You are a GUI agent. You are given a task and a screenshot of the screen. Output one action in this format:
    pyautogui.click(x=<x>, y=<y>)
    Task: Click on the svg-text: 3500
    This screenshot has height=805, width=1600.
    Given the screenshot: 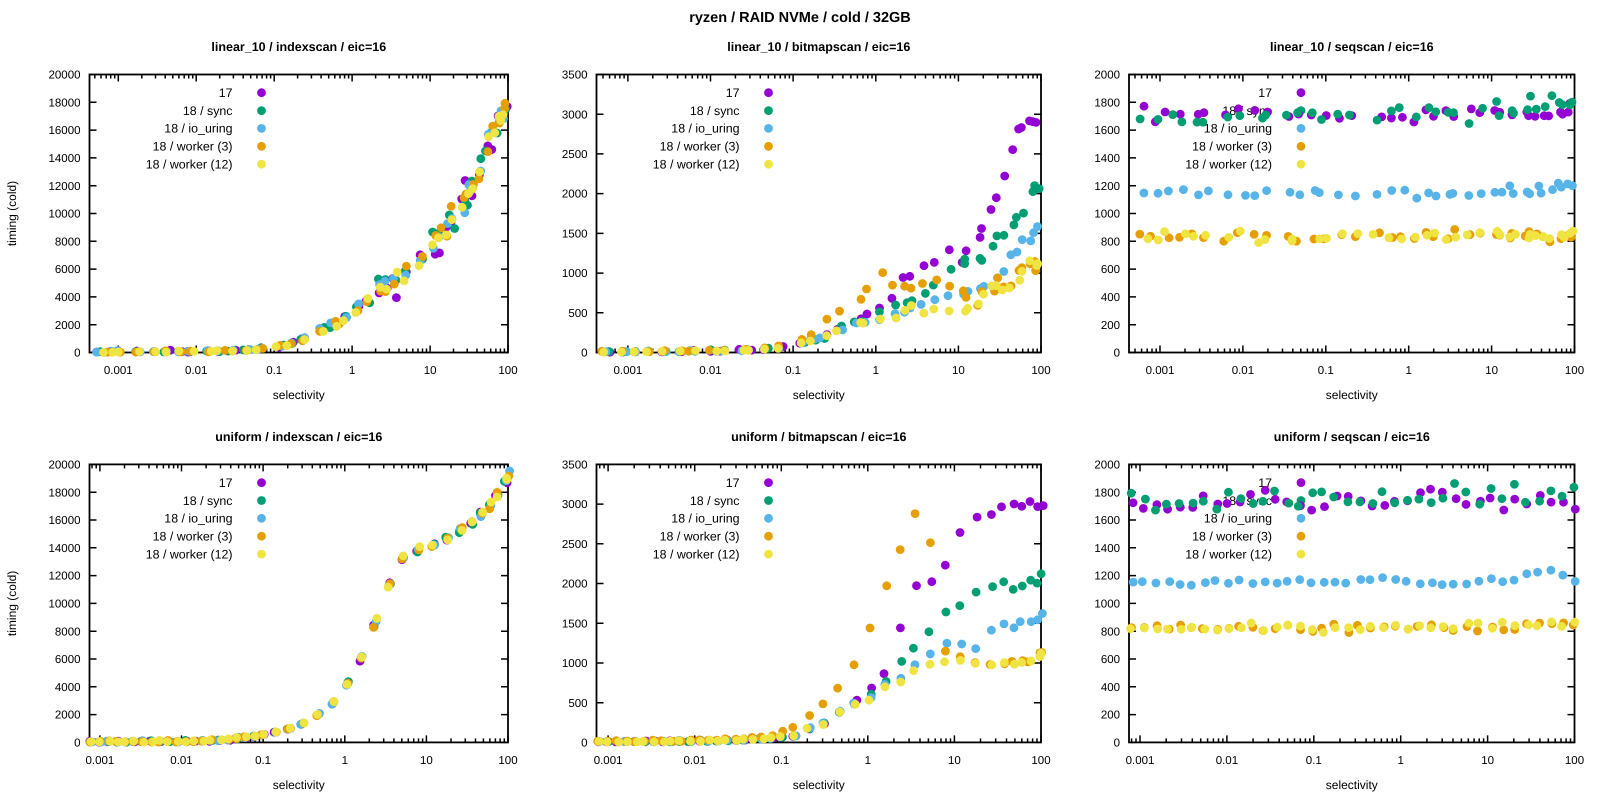 What is the action you would take?
    pyautogui.click(x=575, y=466)
    